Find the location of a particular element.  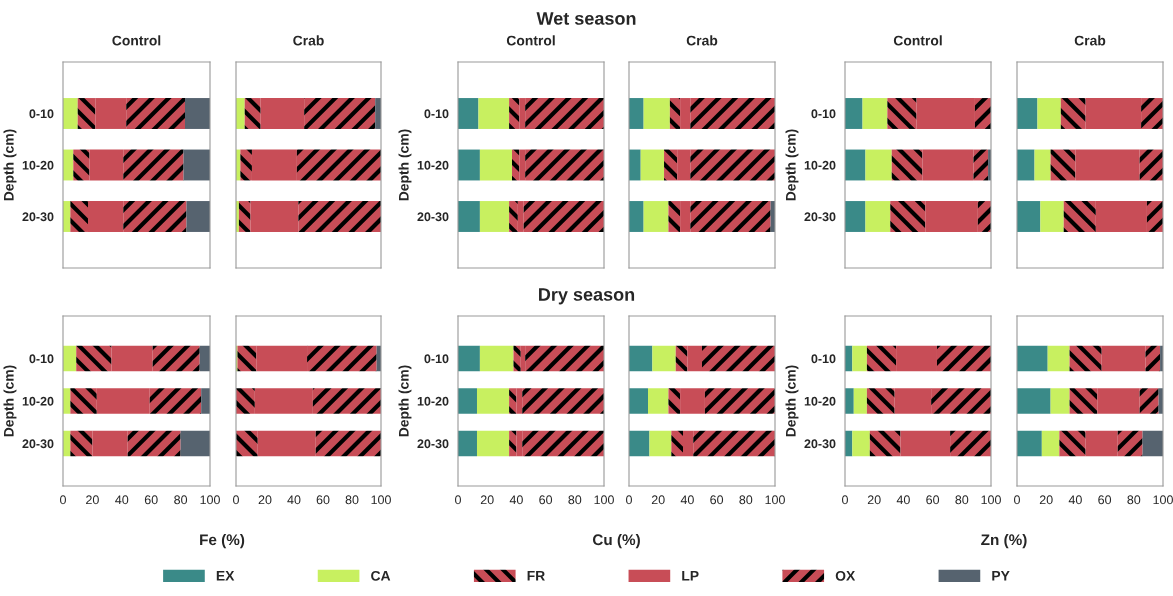

legend-label: CA is located at coordinates (381, 575).